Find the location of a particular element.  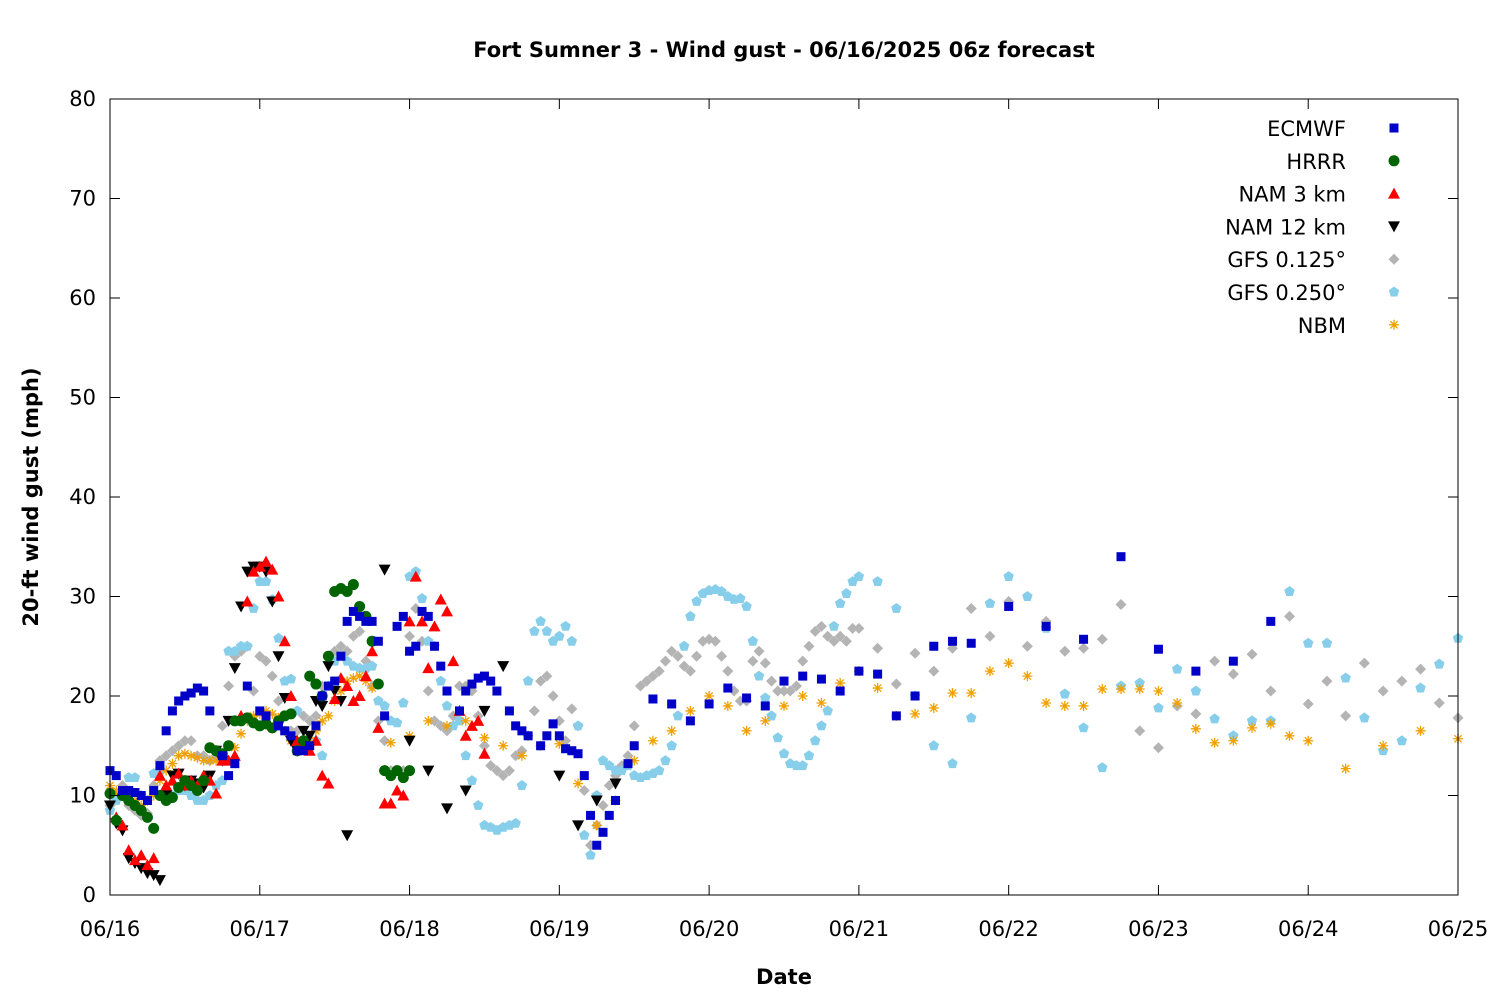

x-tick-label: 06/22 is located at coordinates (1008, 929).